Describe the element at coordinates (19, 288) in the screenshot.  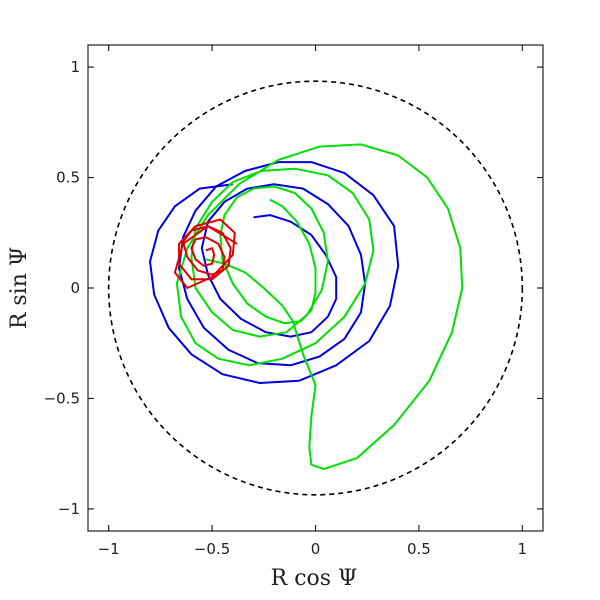
I see `y-axis-label: R sin Ψ` at that location.